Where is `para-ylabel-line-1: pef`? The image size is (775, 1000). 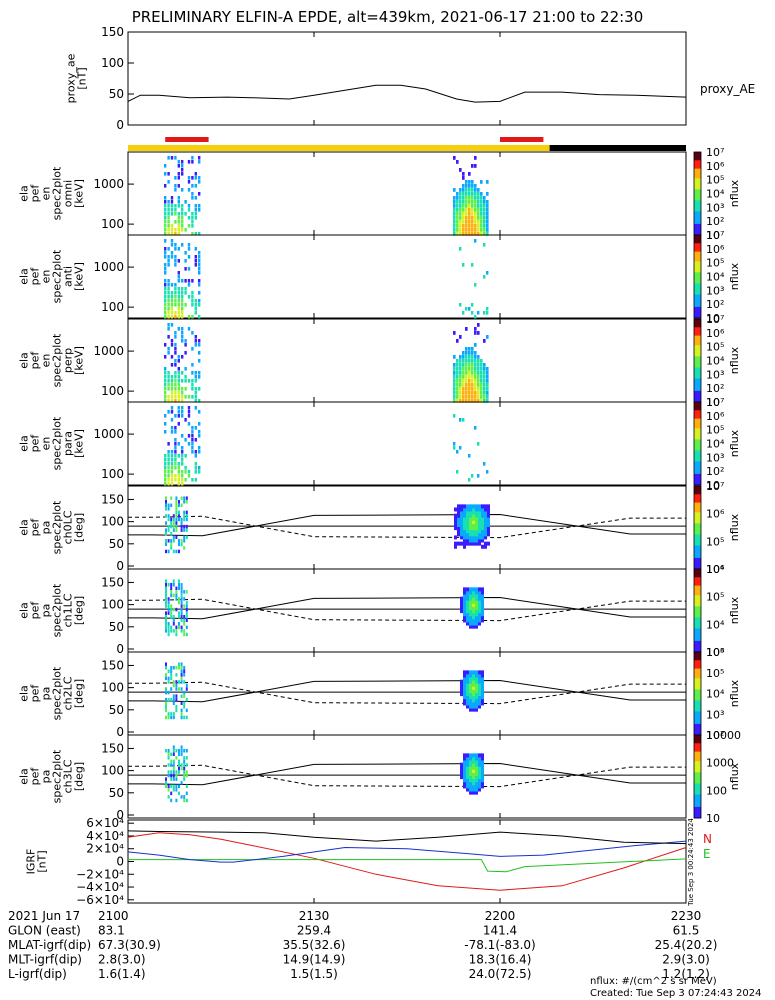
para-ylabel-line-1: pef is located at coordinates (35, 443).